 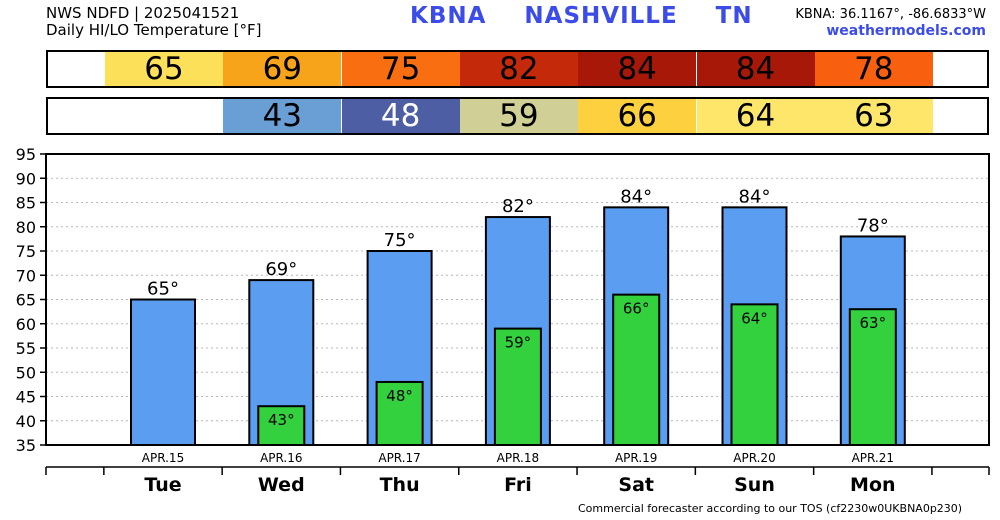 I want to click on y-tick-label: 50, so click(x=26, y=372).